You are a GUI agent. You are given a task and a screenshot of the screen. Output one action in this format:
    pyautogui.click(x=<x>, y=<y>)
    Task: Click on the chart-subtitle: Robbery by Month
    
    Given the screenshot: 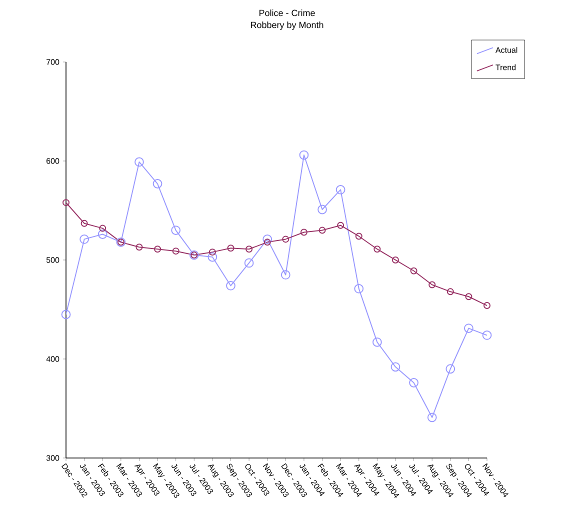 What is the action you would take?
    pyautogui.click(x=287, y=26)
    